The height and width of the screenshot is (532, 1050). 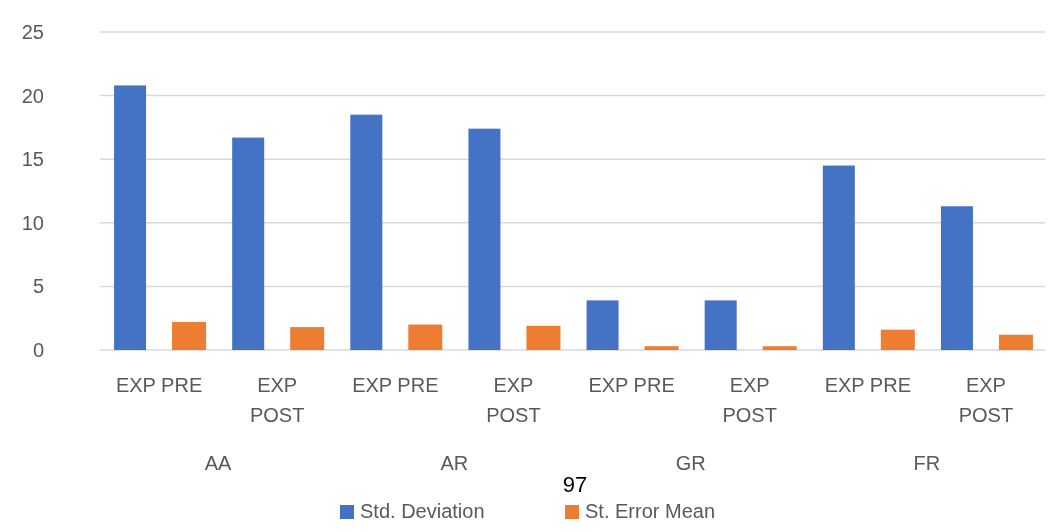 I want to click on legend-label: Std. Deviation, so click(x=422, y=511).